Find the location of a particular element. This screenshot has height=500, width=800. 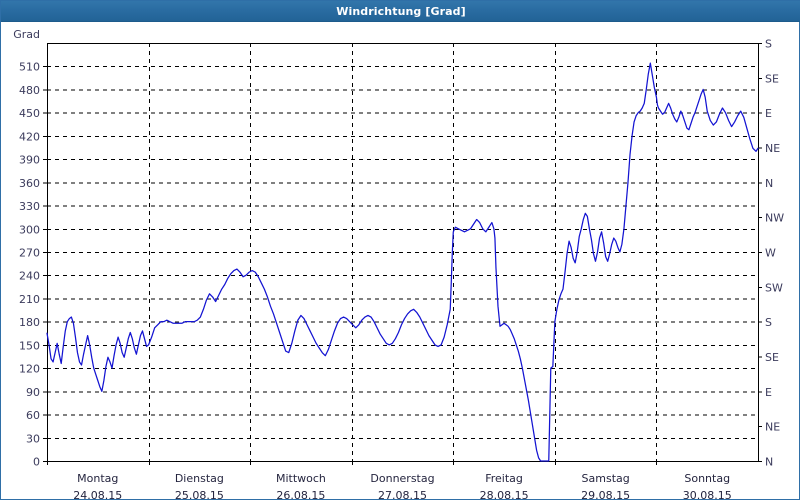

y-axis-tick-label: 330 is located at coordinates (29, 206).